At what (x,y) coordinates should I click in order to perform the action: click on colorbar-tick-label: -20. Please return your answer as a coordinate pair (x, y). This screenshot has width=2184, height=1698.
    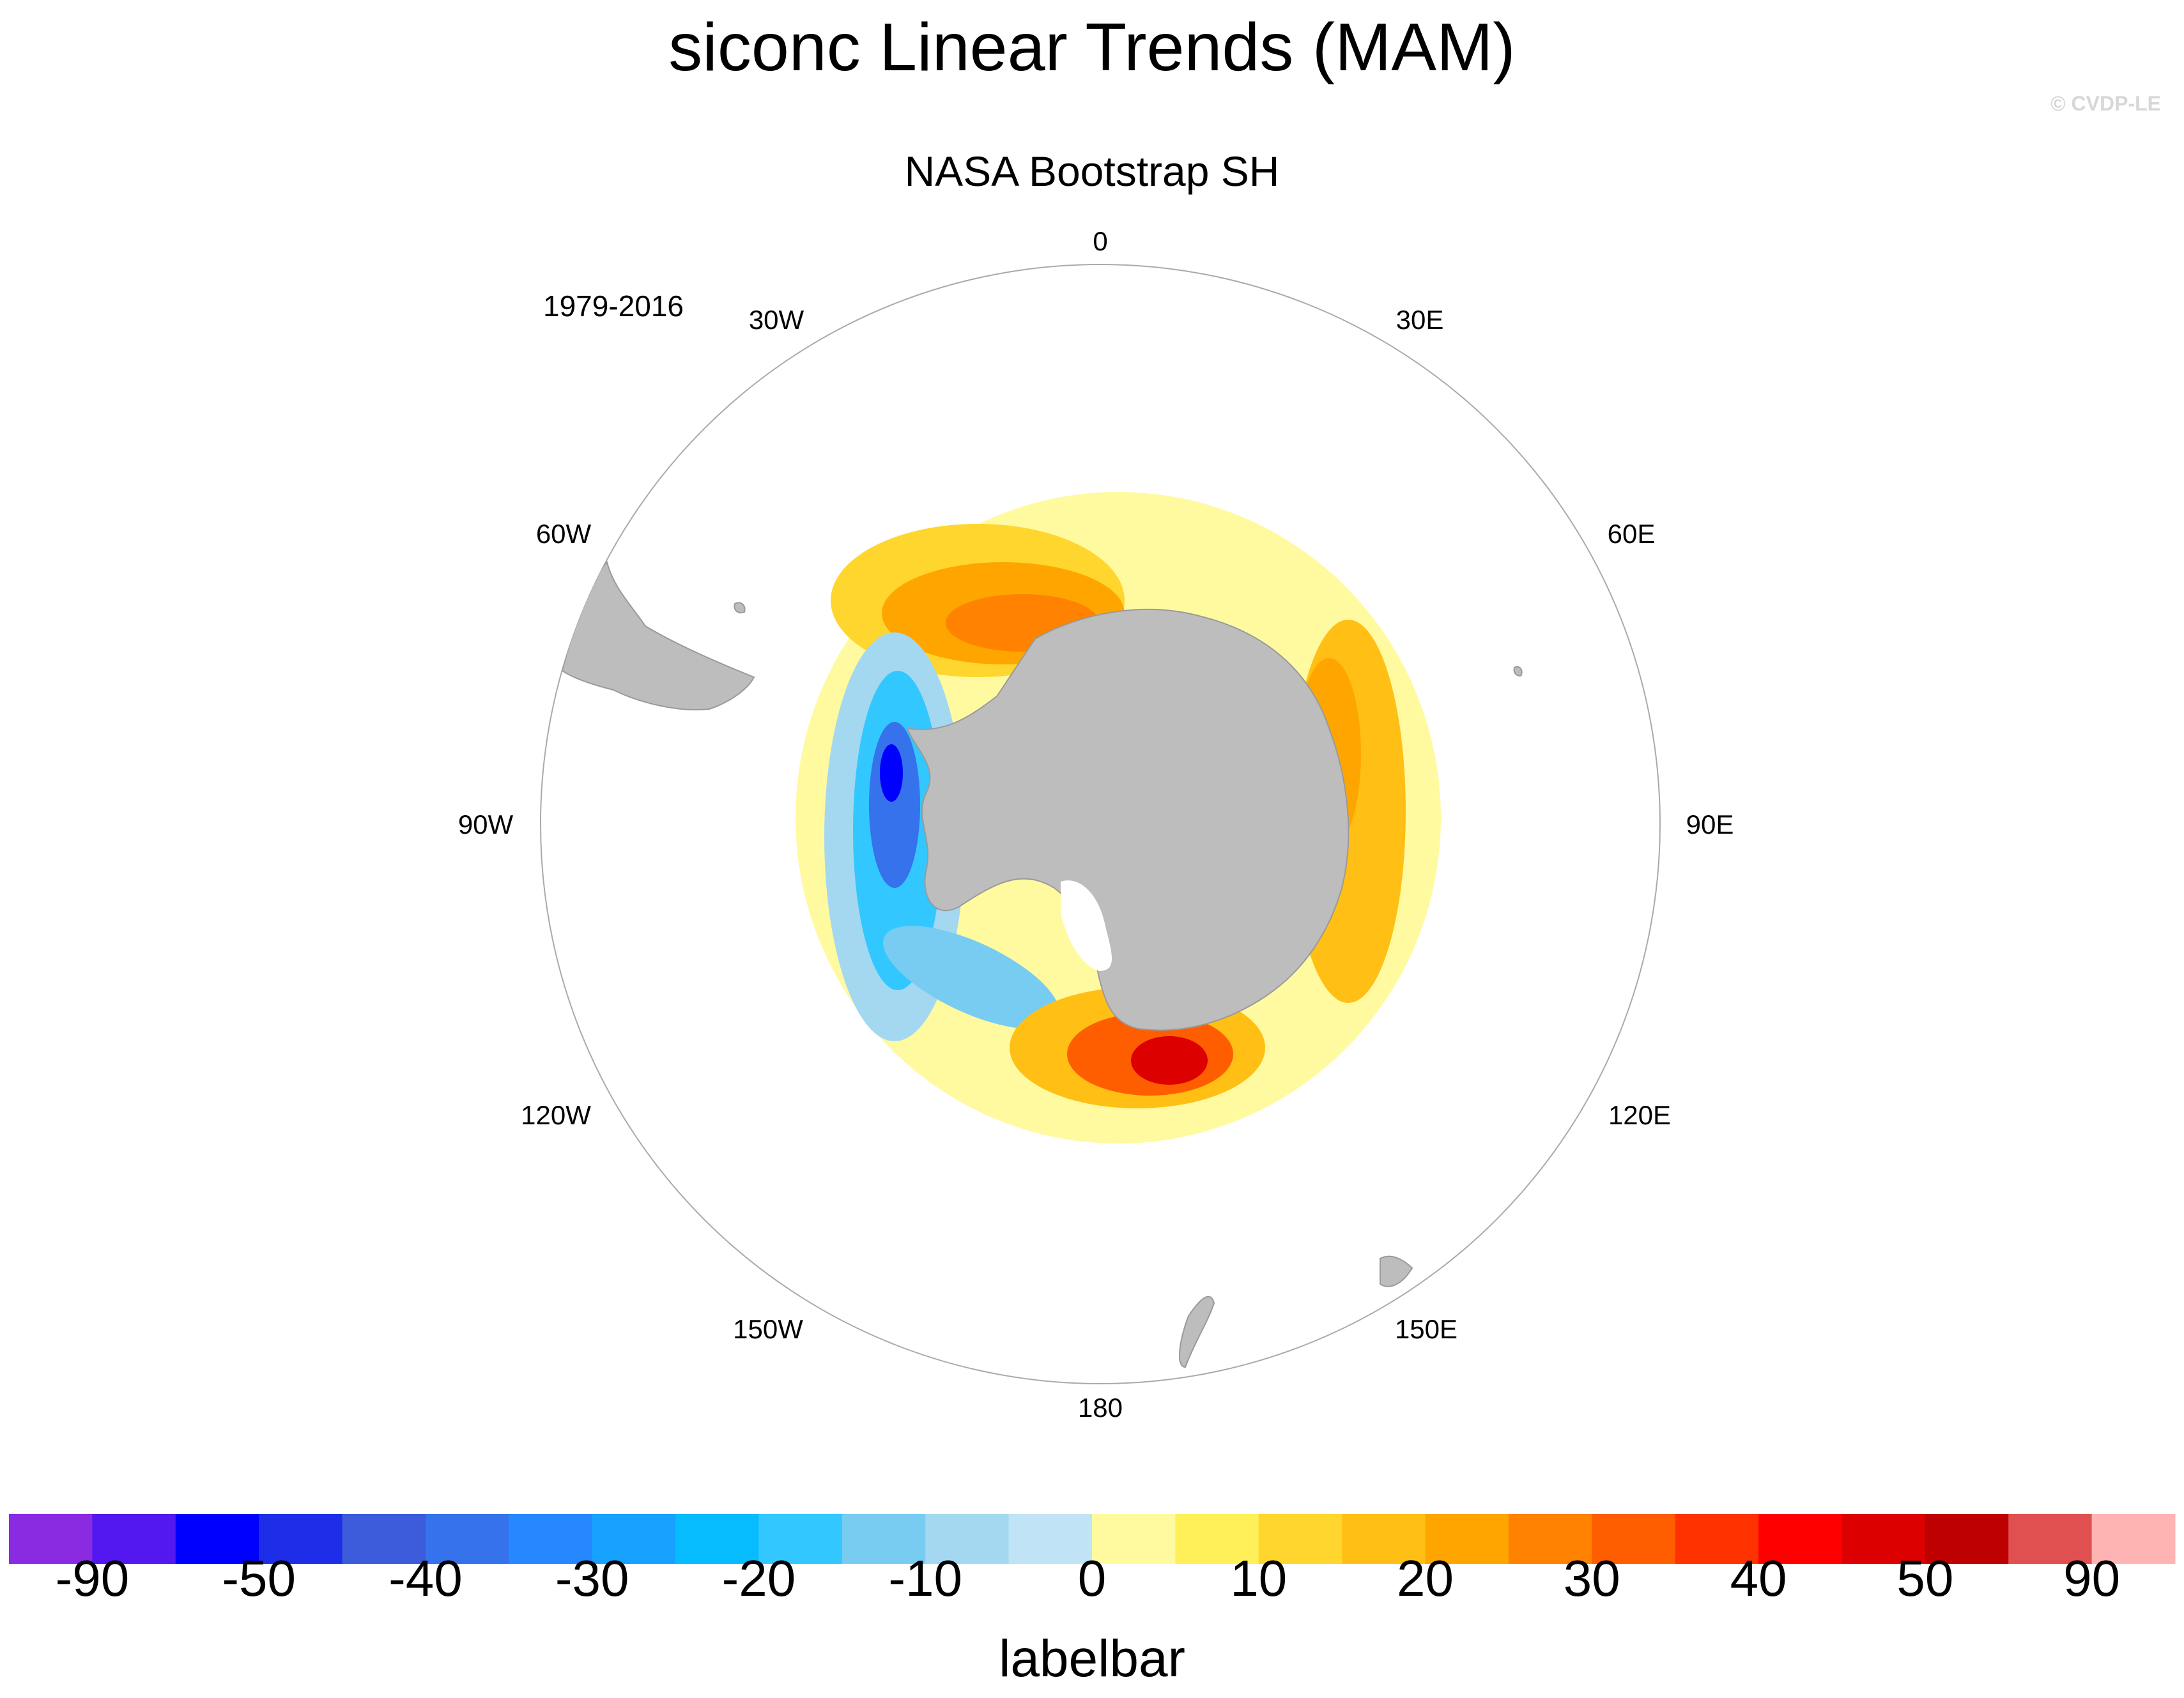
    Looking at the image, I should click on (758, 1579).